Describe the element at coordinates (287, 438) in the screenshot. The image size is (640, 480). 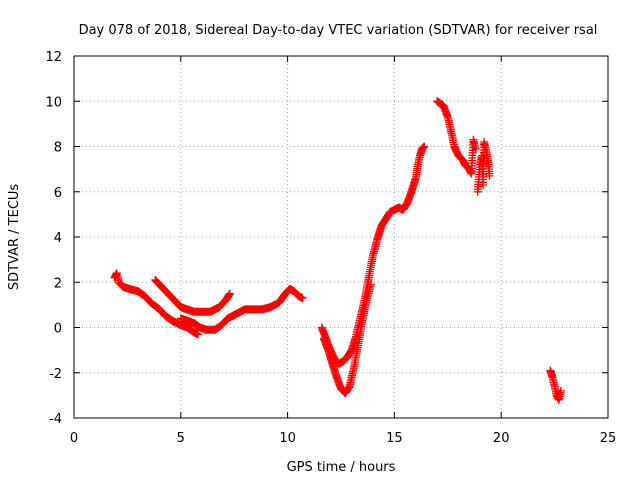
I see `x-tick-label: 10` at that location.